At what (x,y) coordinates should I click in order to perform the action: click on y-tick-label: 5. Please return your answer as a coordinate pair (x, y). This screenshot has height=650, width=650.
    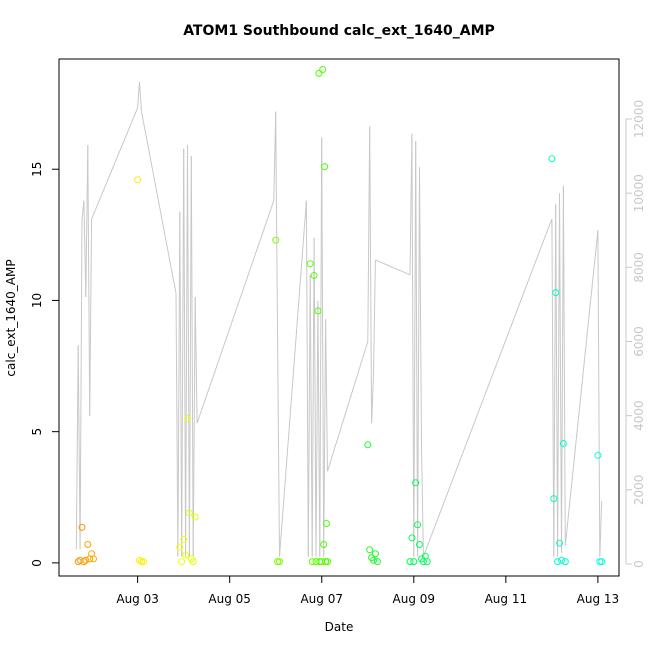
    Looking at the image, I should click on (37, 432).